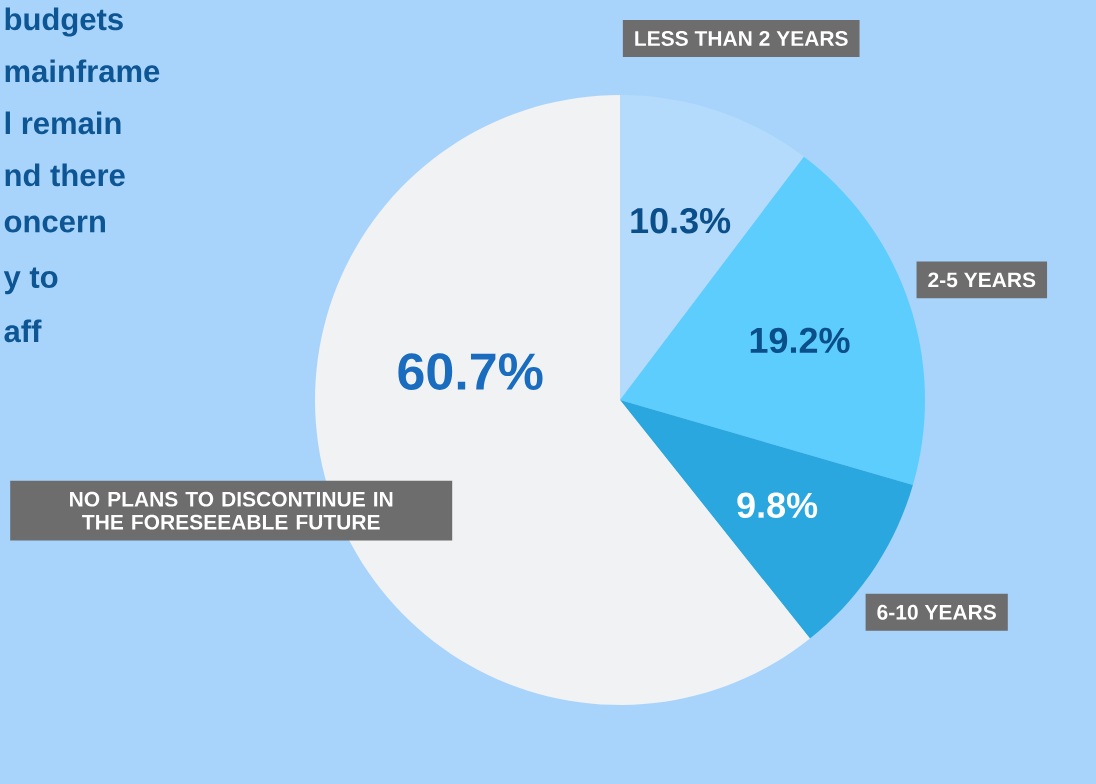 The width and height of the screenshot is (1096, 784). What do you see at coordinates (936, 612) in the screenshot?
I see `slice-label: 6-10 YEARS` at bounding box center [936, 612].